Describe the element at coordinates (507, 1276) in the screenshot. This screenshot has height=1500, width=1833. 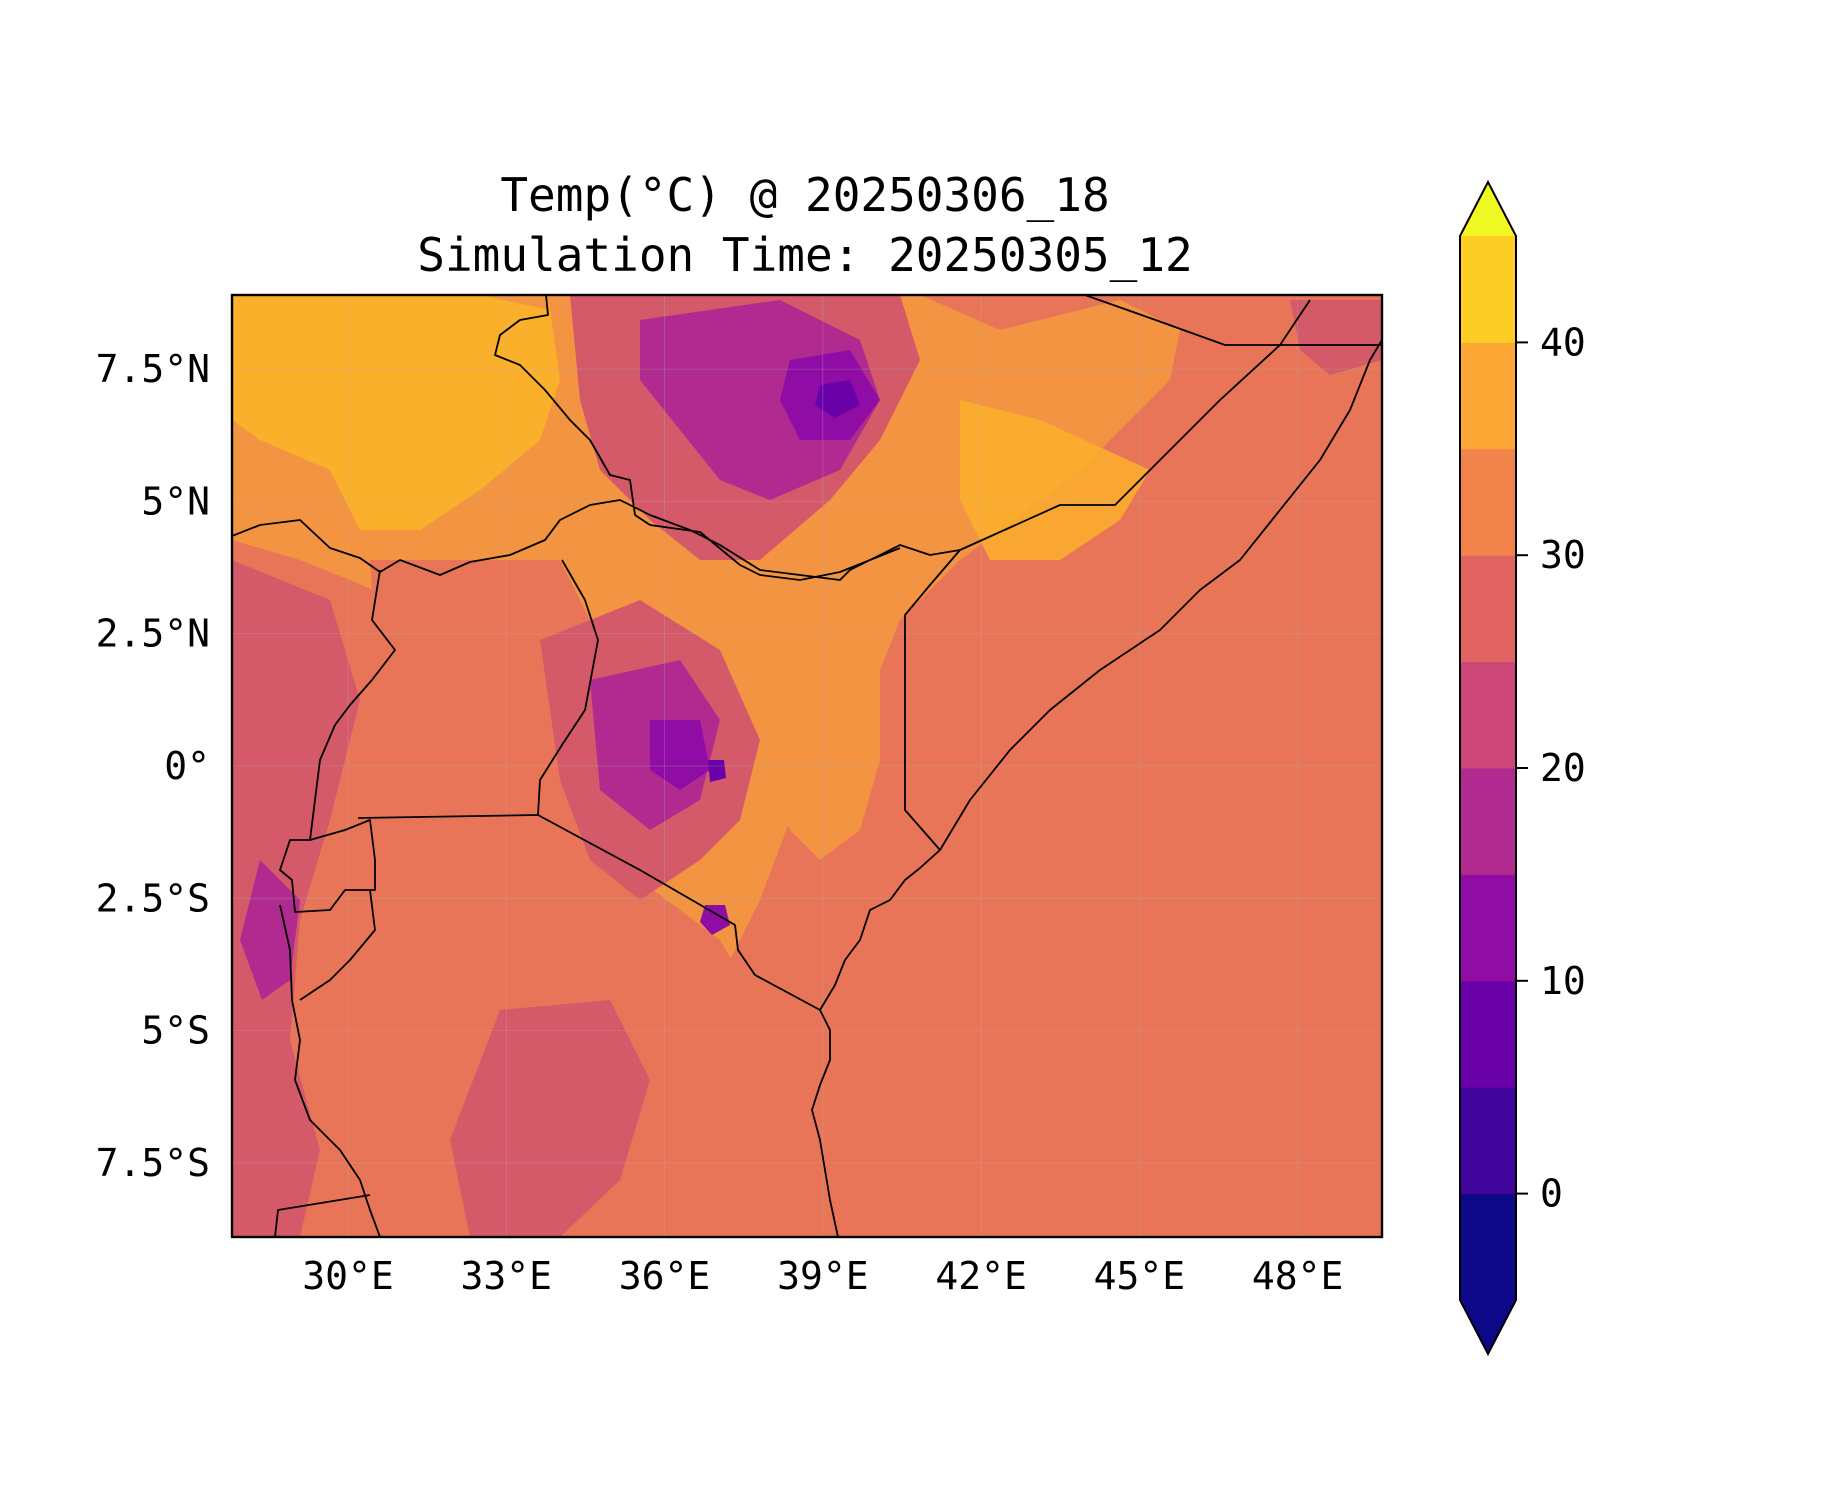
I see `lon-tick-label: 33°E` at that location.